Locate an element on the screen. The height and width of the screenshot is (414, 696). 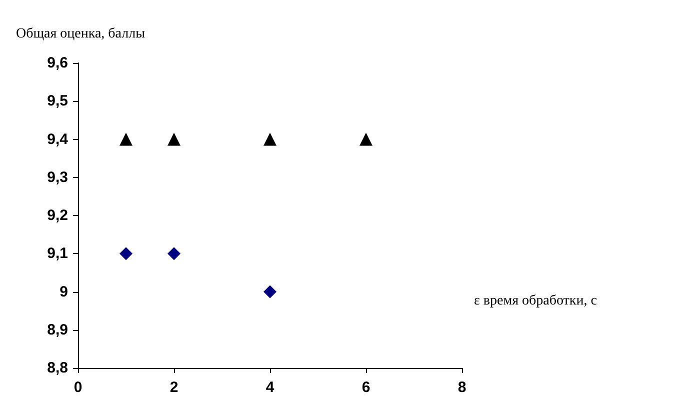
y-tick-label: 9,3 is located at coordinates (57, 177).